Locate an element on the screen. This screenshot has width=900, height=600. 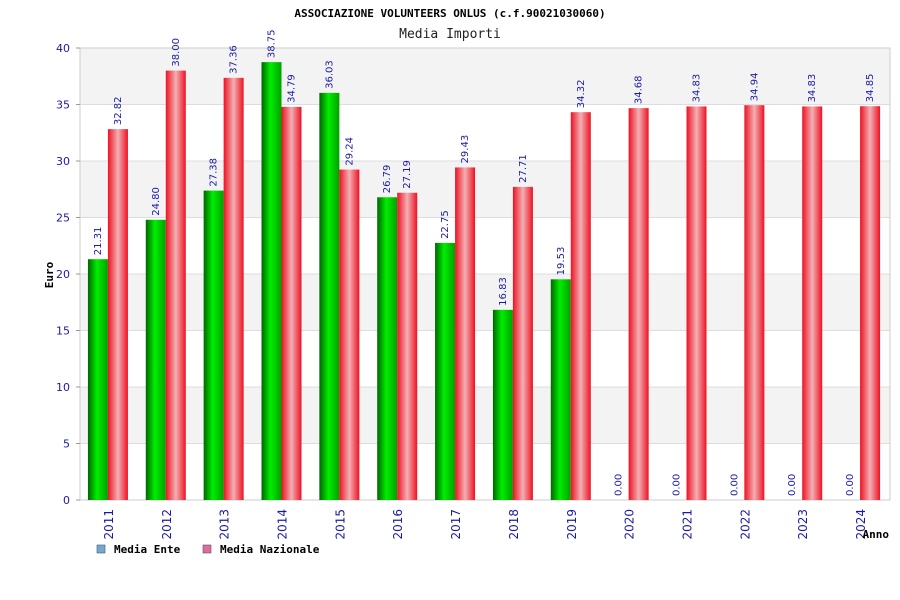
y-tick-label: 35 is located at coordinates (63, 105).